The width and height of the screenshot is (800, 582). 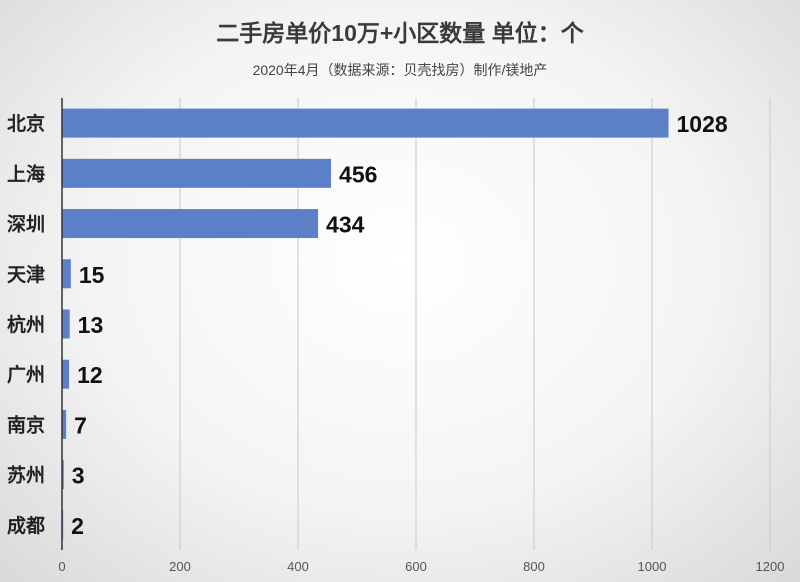 What do you see at coordinates (80, 425) in the screenshot?
I see `value-label-6: 7` at bounding box center [80, 425].